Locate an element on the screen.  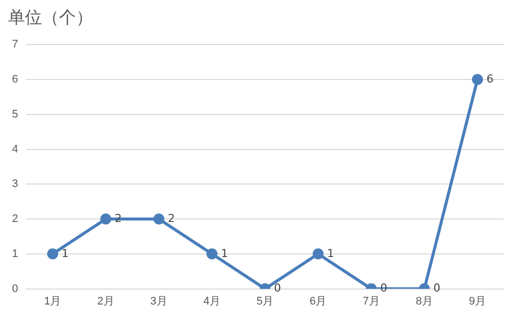
y-tick-label: 4 is located at coordinates (15, 149).